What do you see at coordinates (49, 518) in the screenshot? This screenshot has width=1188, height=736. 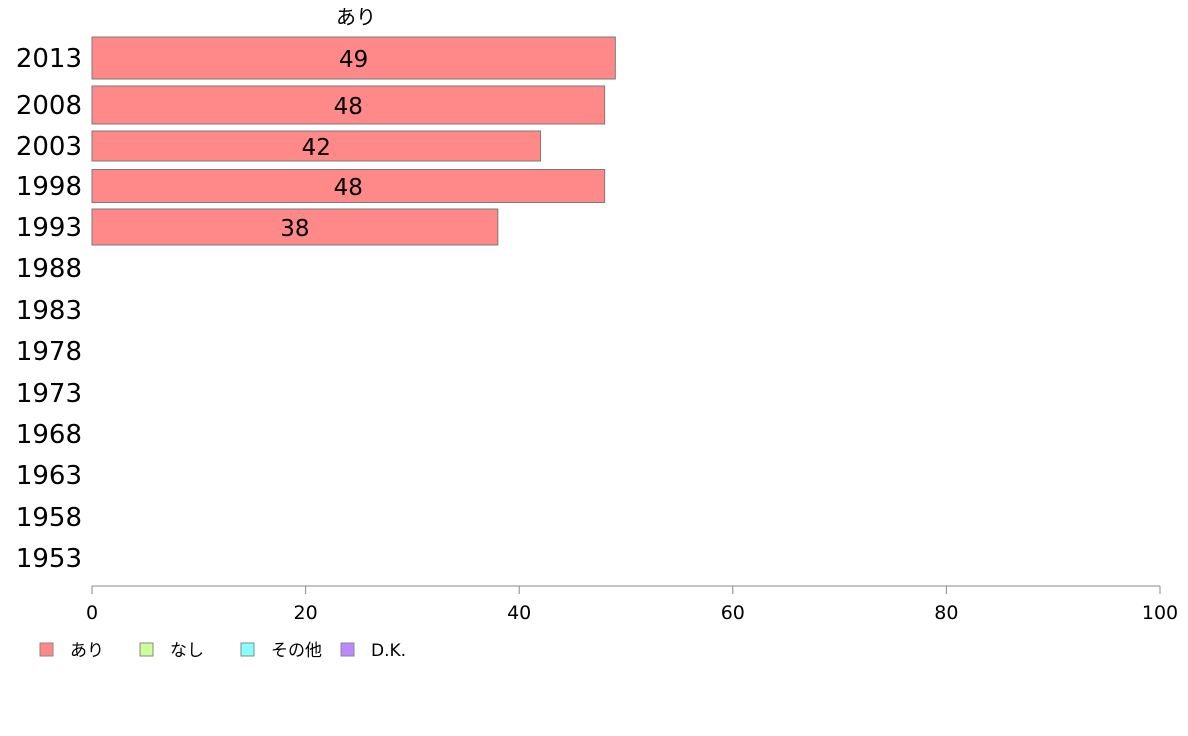 I see `year-label-1958: 1958` at bounding box center [49, 518].